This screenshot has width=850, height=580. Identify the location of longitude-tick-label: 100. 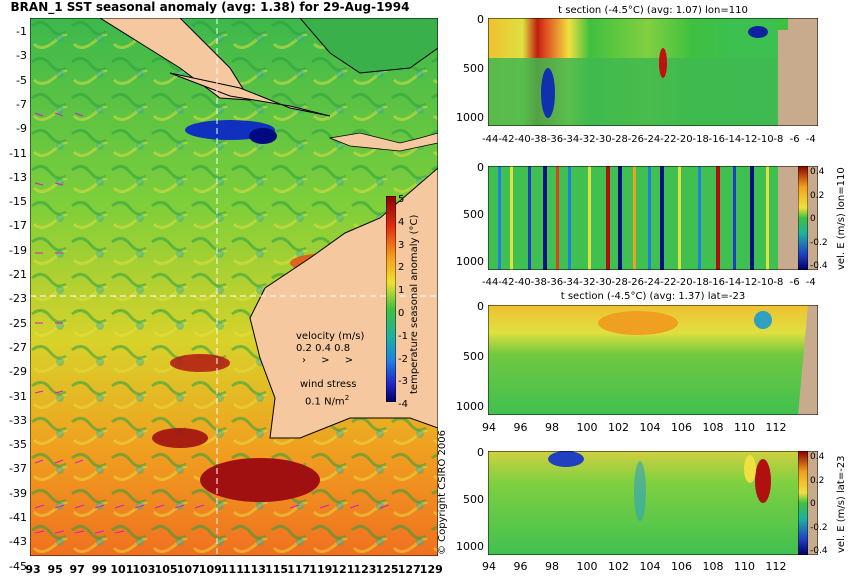
(587, 427).